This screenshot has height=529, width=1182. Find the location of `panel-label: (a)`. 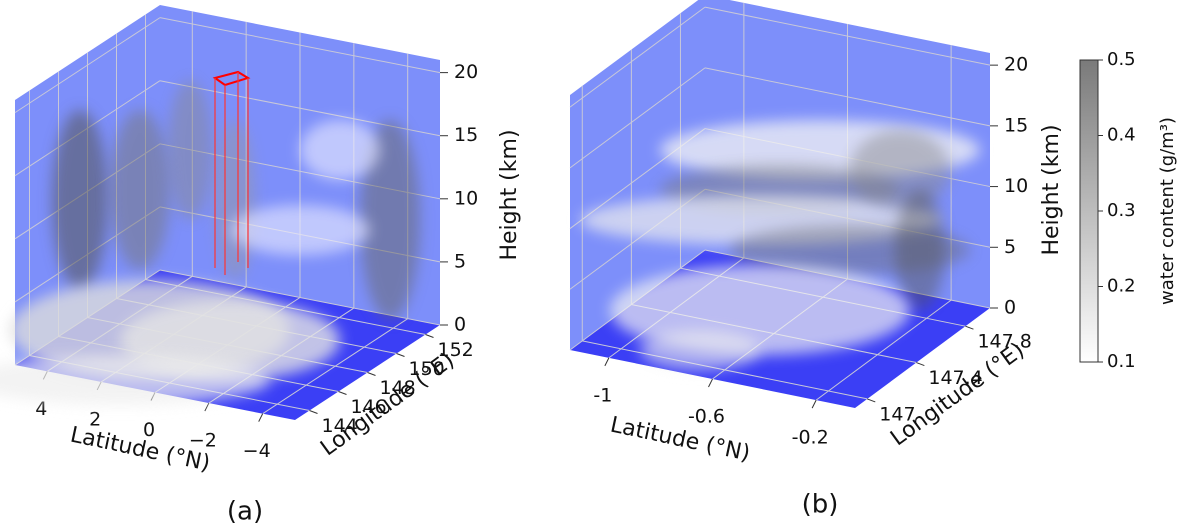

panel-label: (a) is located at coordinates (245, 512).